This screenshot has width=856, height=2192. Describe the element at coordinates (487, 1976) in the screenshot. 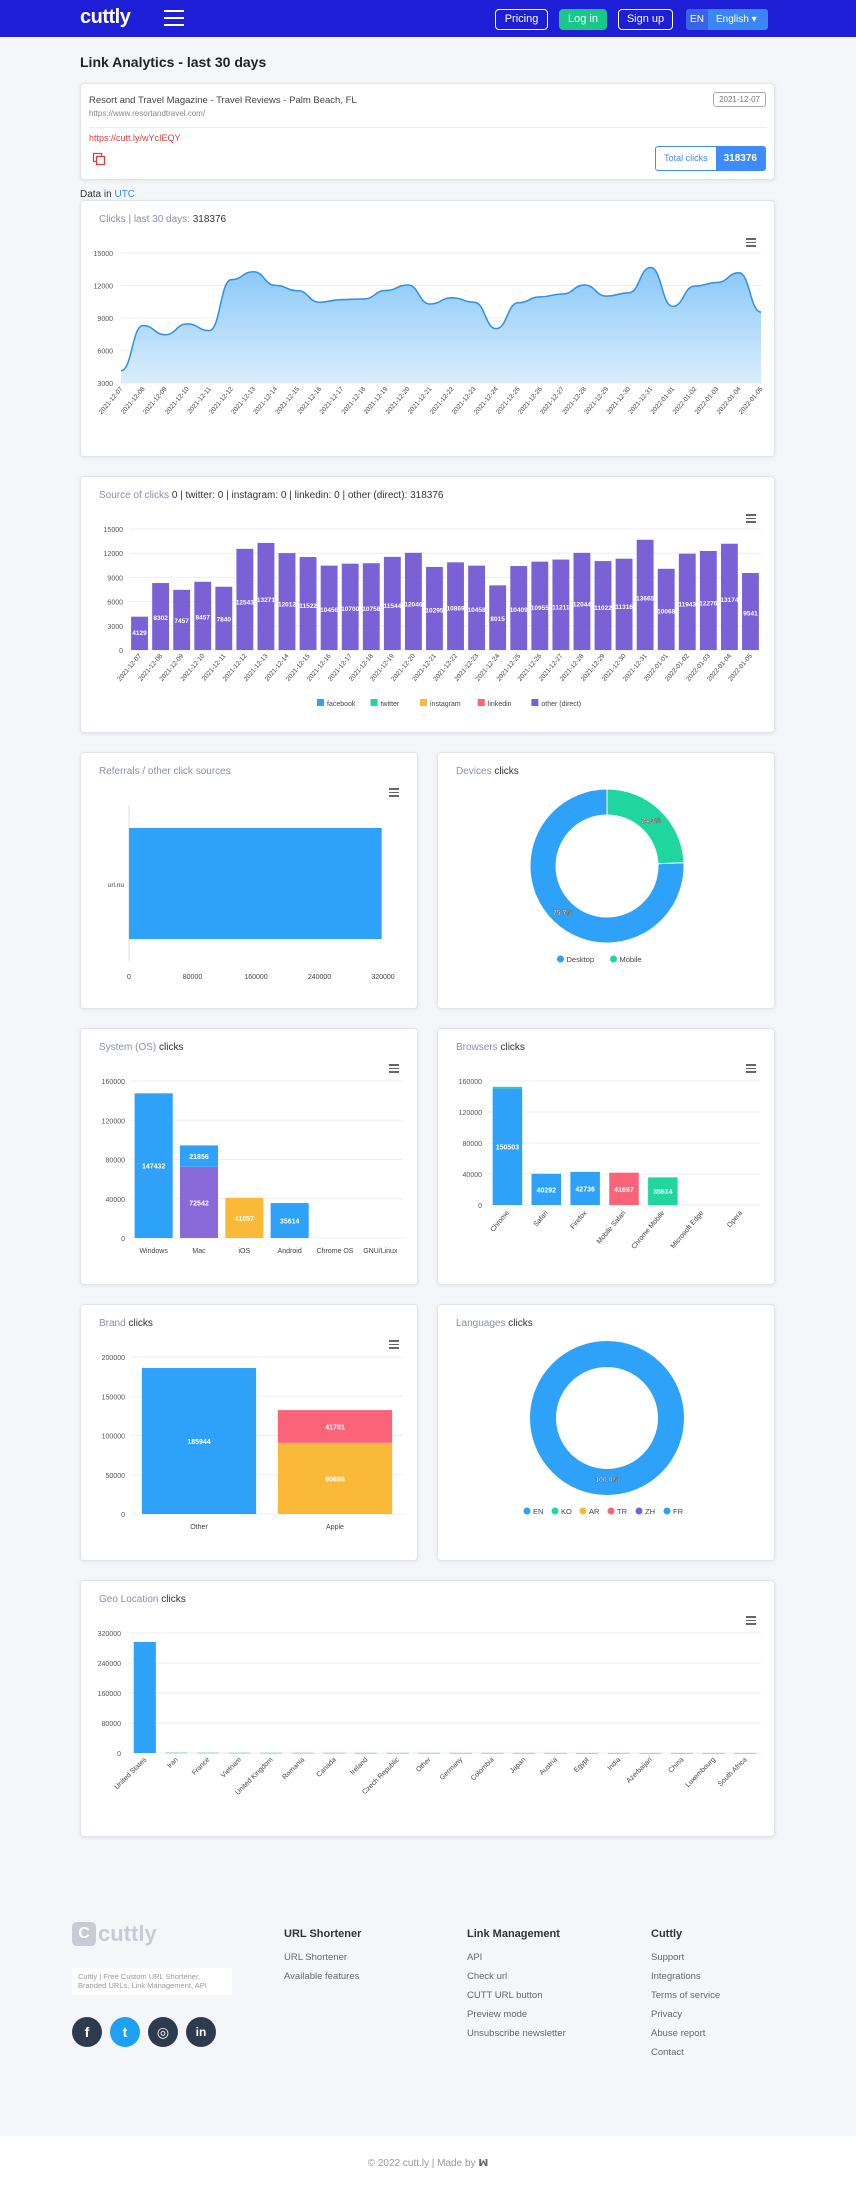

I see `footer-link: Check url` at that location.